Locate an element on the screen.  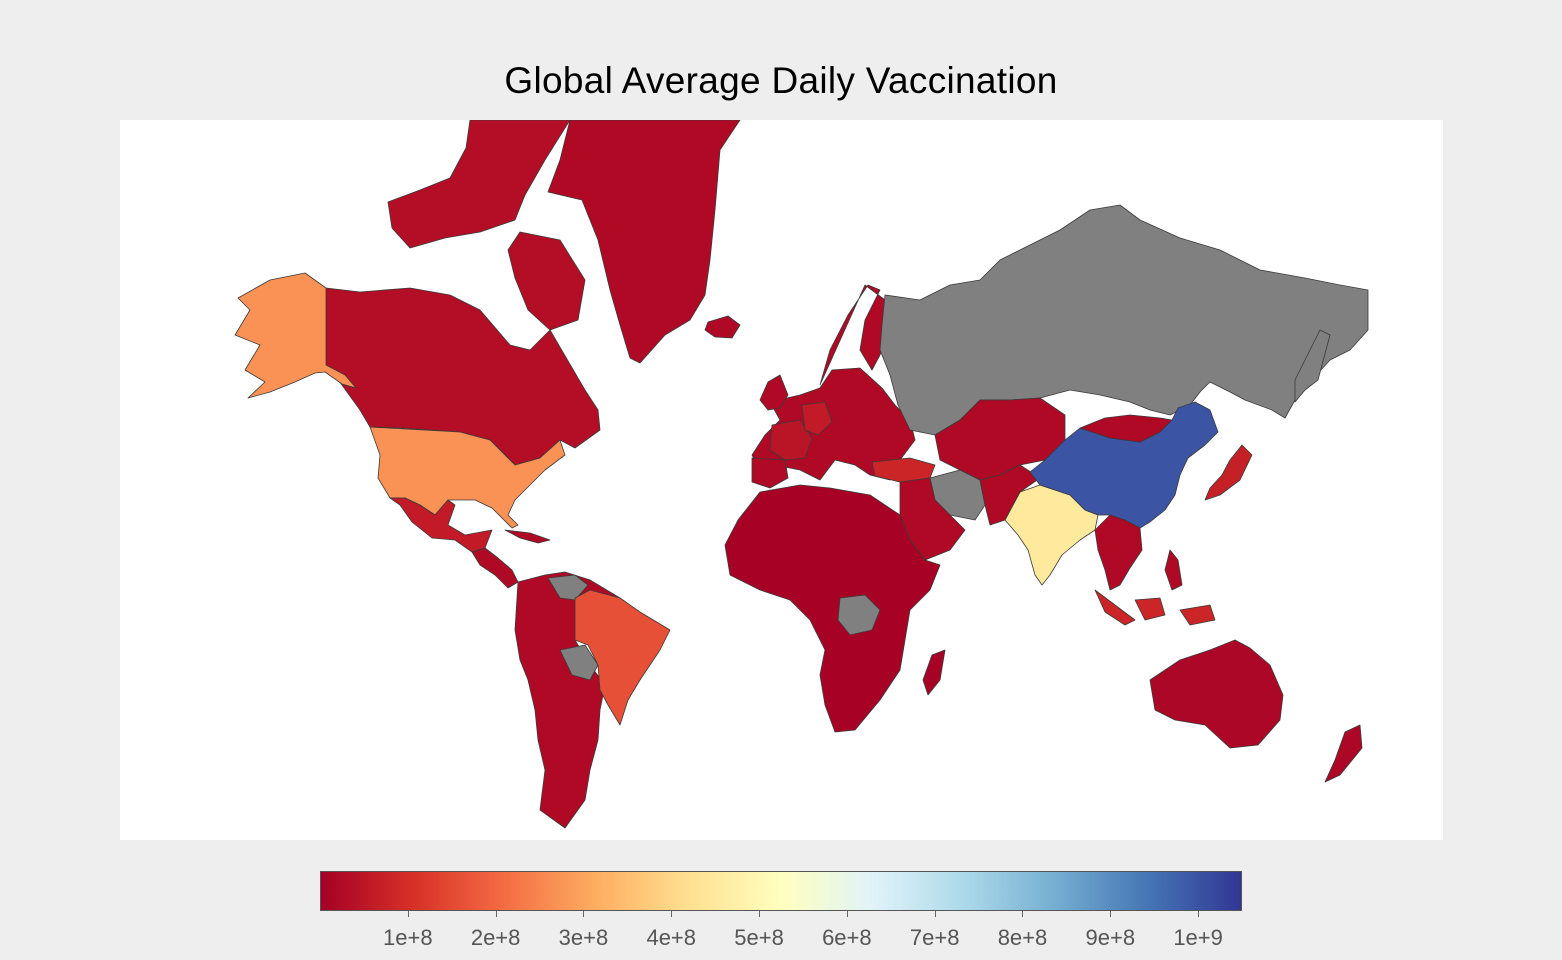
region-australia is located at coordinates (1216, 694).